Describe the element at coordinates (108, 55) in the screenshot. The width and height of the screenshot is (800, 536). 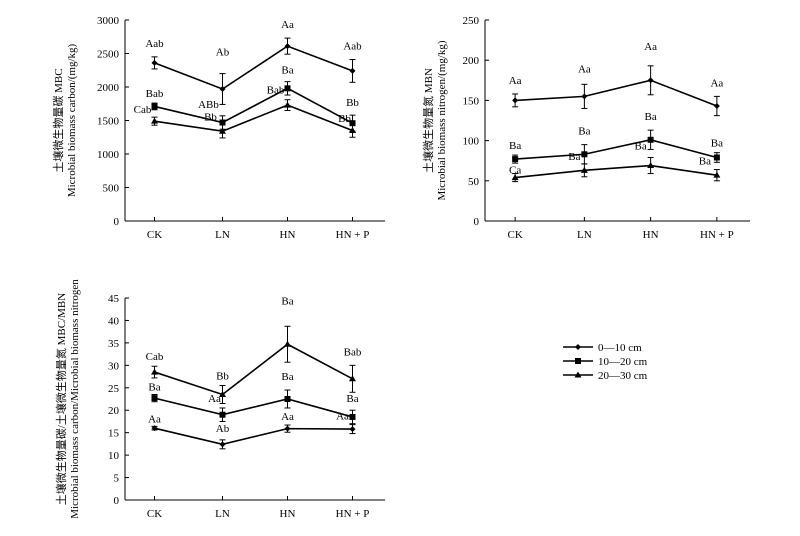
I see `y-tick-label: 2500` at that location.